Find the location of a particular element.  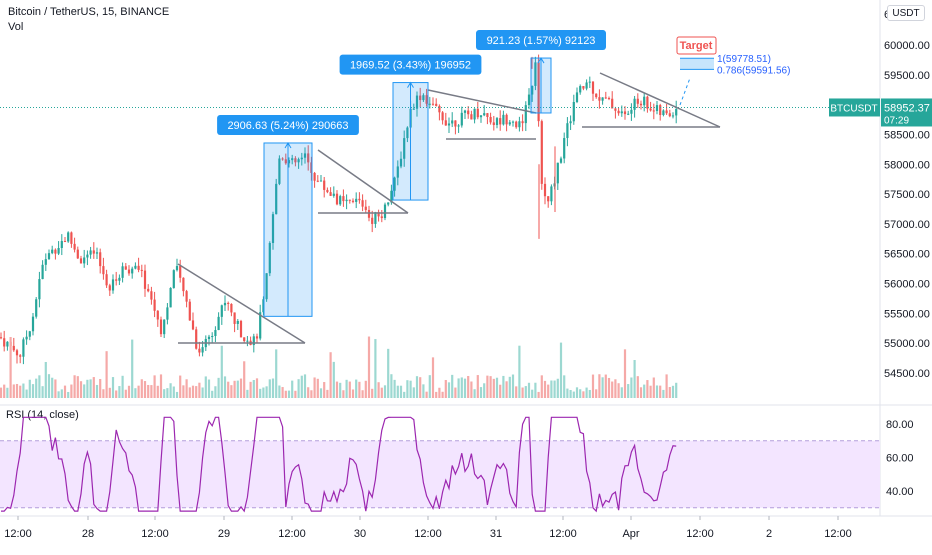

rsi-axis-label: 40.00 is located at coordinates (900, 492).